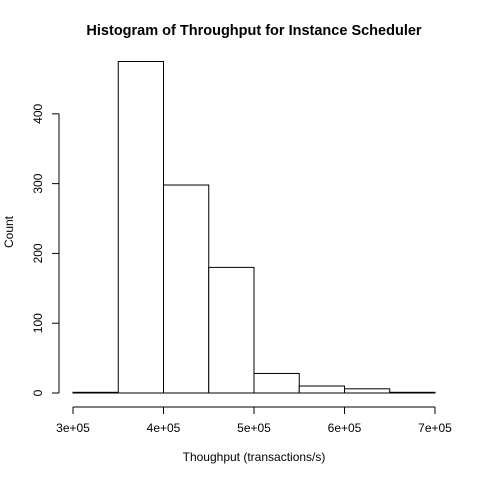 Image resolution: width=480 pixels, height=480 pixels. Describe the element at coordinates (254, 428) in the screenshot. I see `x-tick-label: 5e+05` at that location.